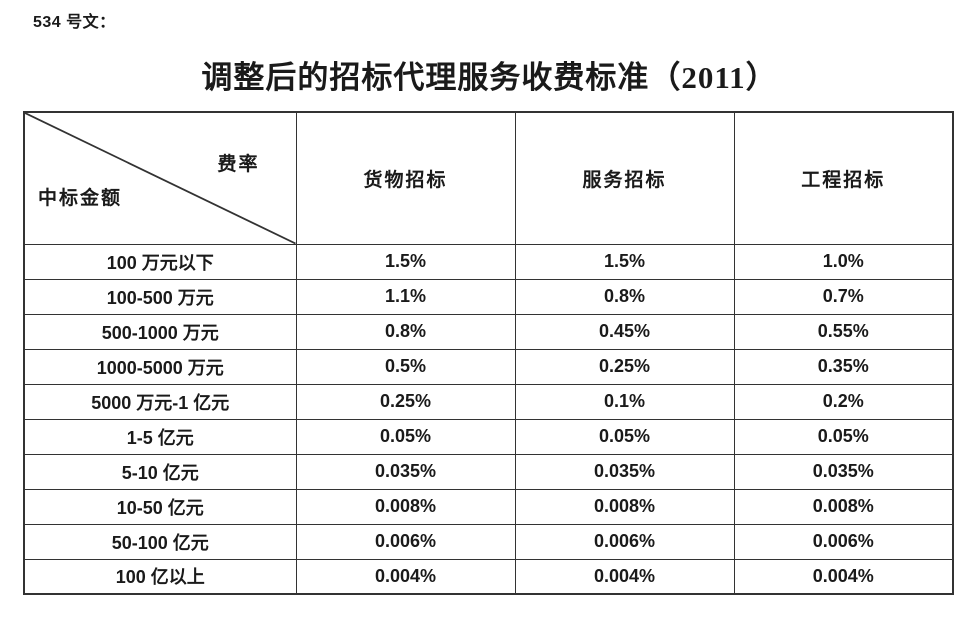 Image resolution: width=979 pixels, height=629 pixels. I want to click on amount-range-cell: 5-10 亿元, so click(160, 471).